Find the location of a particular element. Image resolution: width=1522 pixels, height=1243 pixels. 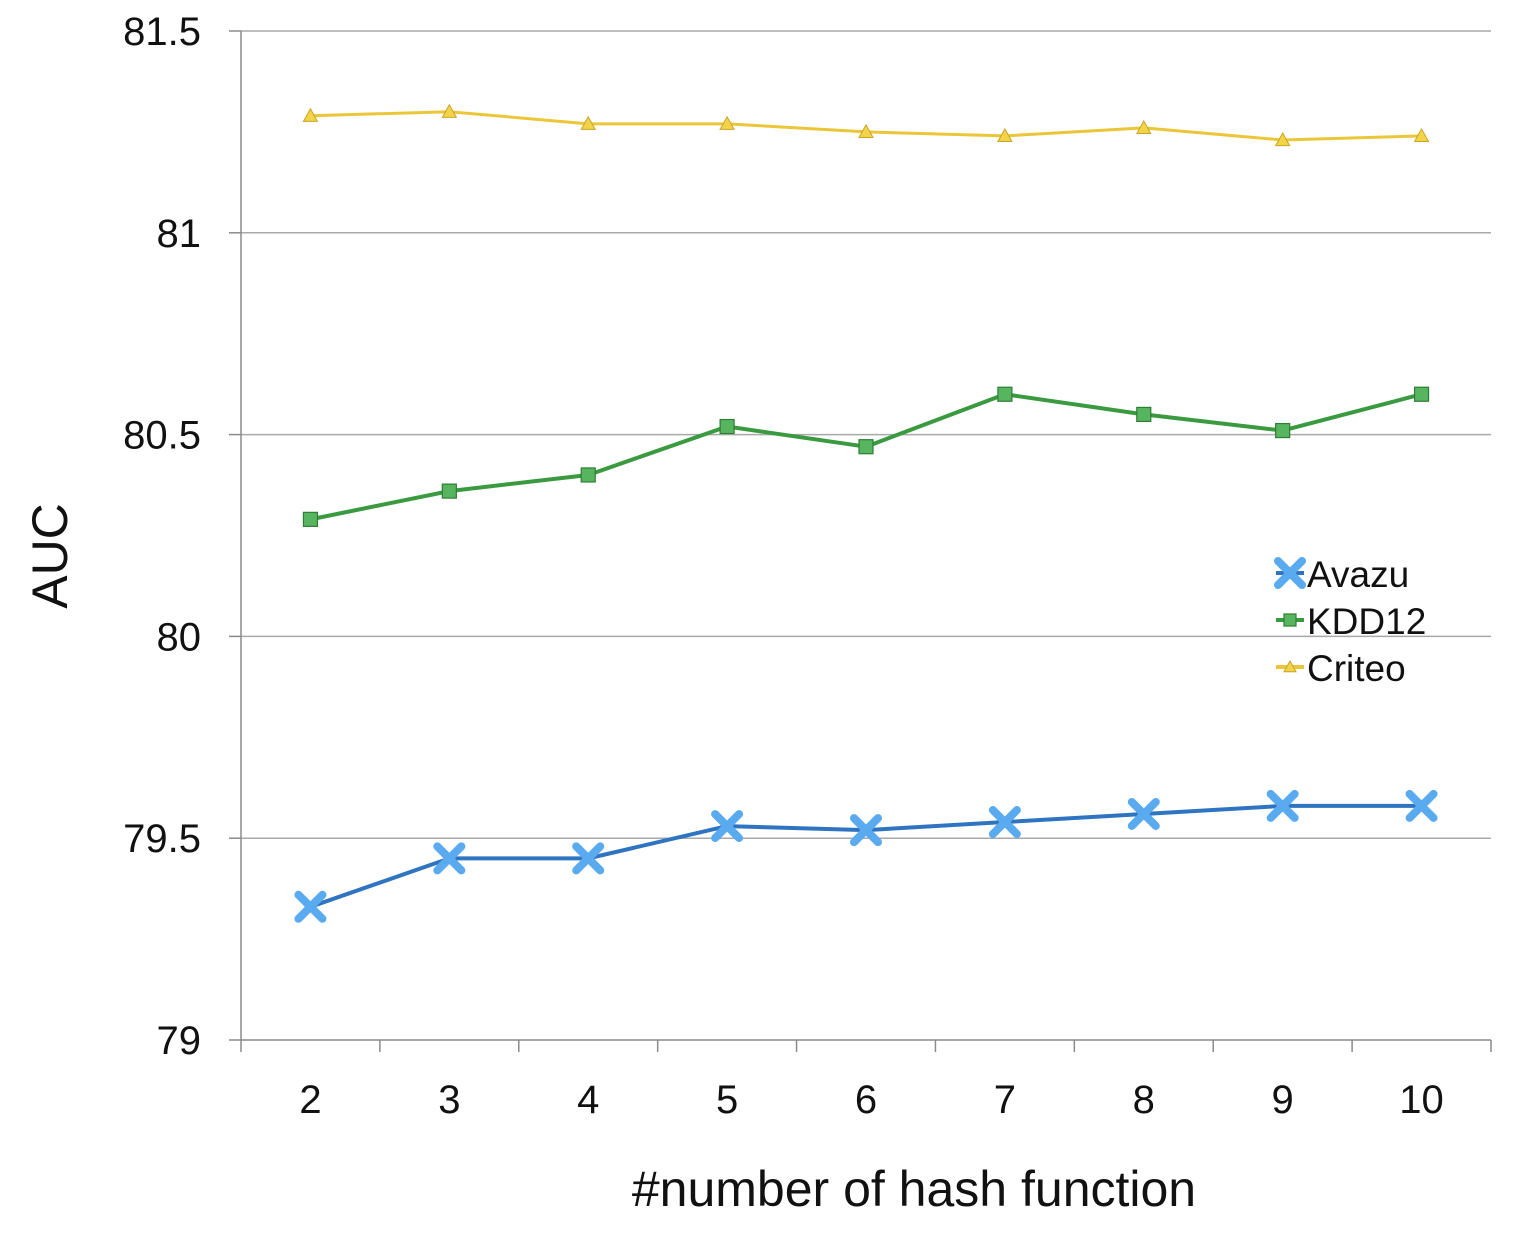

x-tick-label: 6 is located at coordinates (866, 1100).